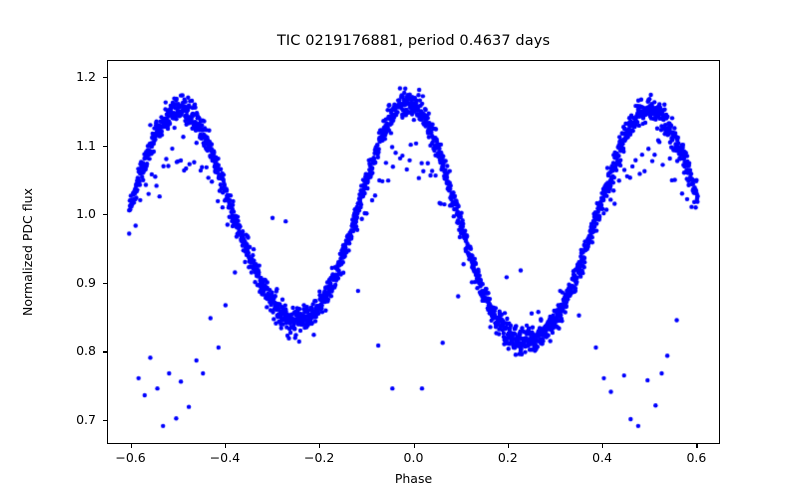 Image resolution: width=800 pixels, height=500 pixels. I want to click on x-tick-label: 0.0, so click(413, 457).